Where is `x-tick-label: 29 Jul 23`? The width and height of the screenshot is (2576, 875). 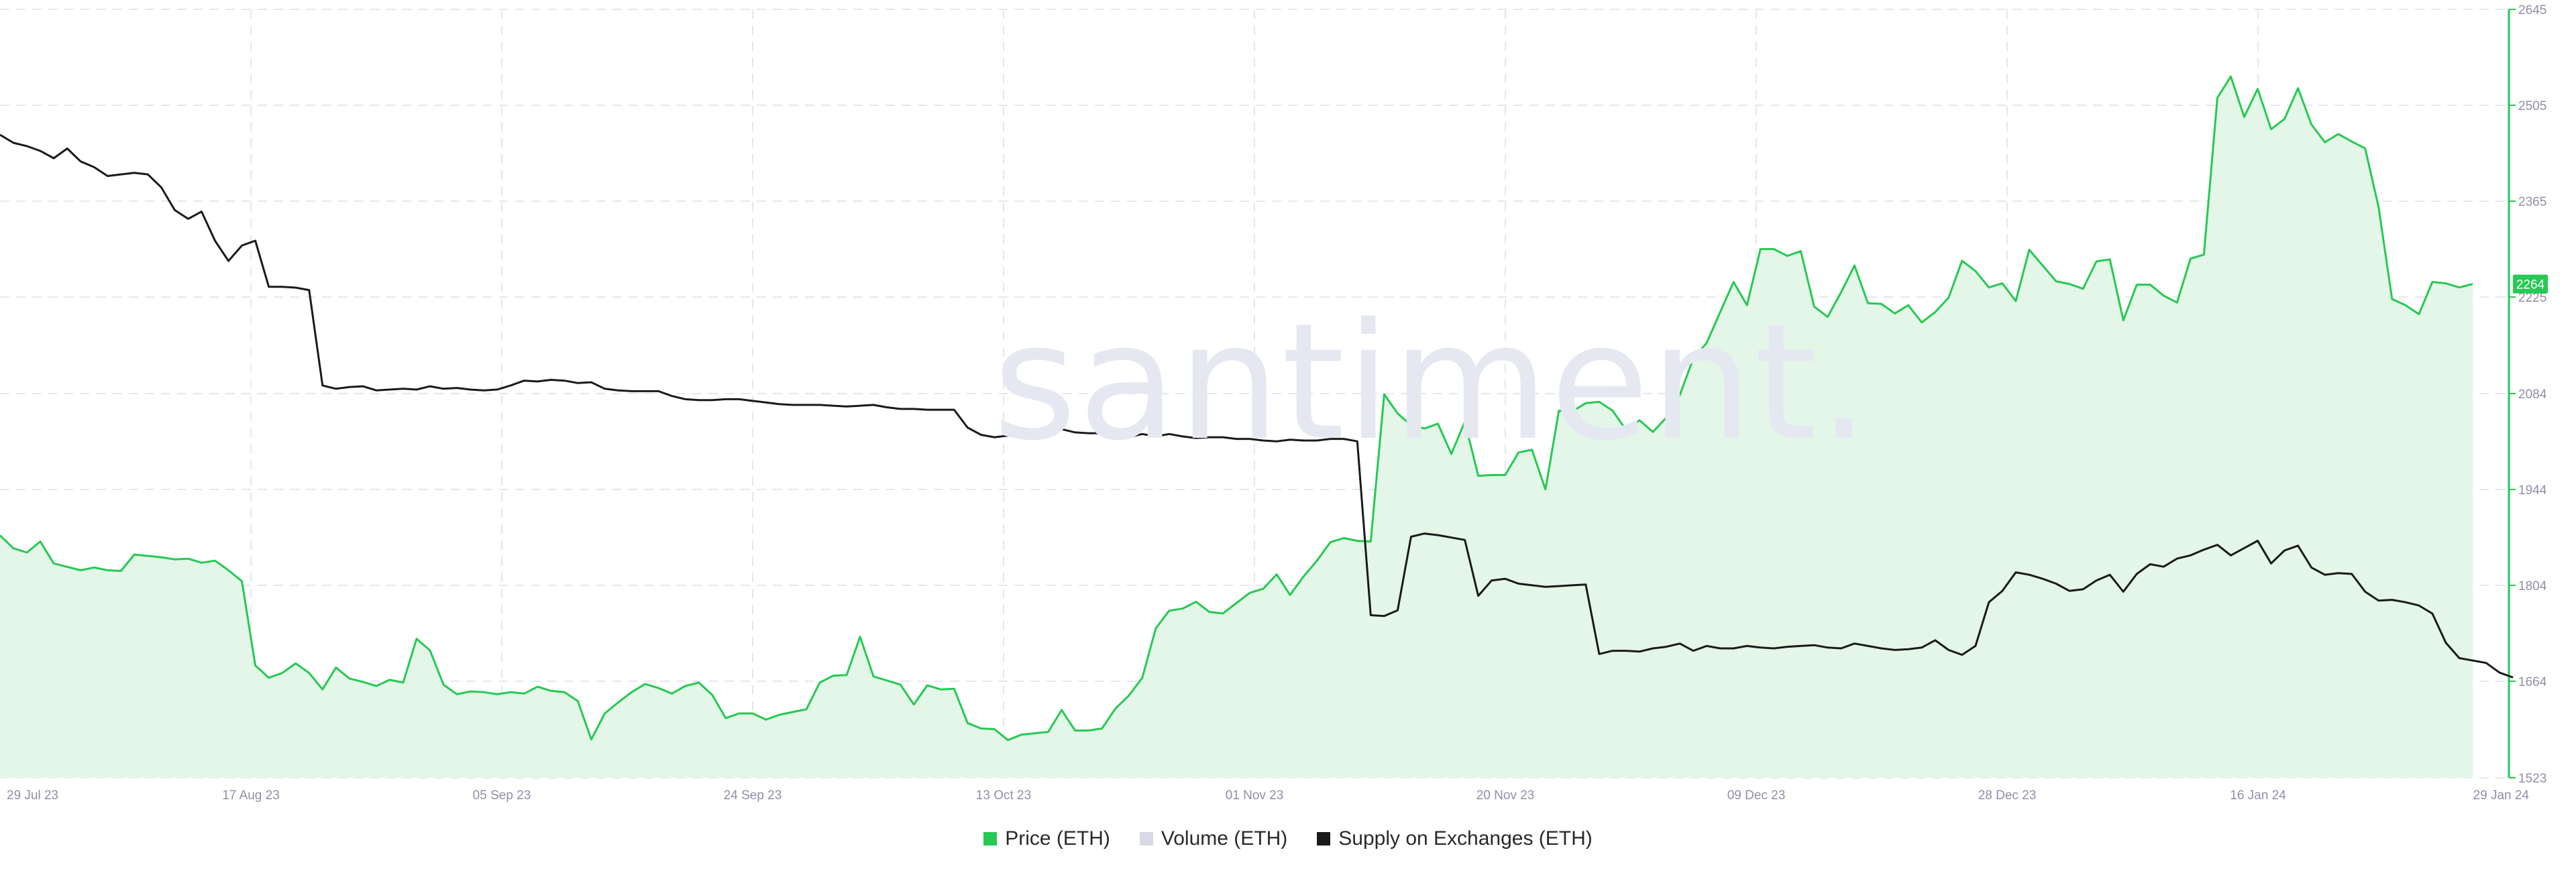 x-tick-label: 29 Jul 23 is located at coordinates (32, 796).